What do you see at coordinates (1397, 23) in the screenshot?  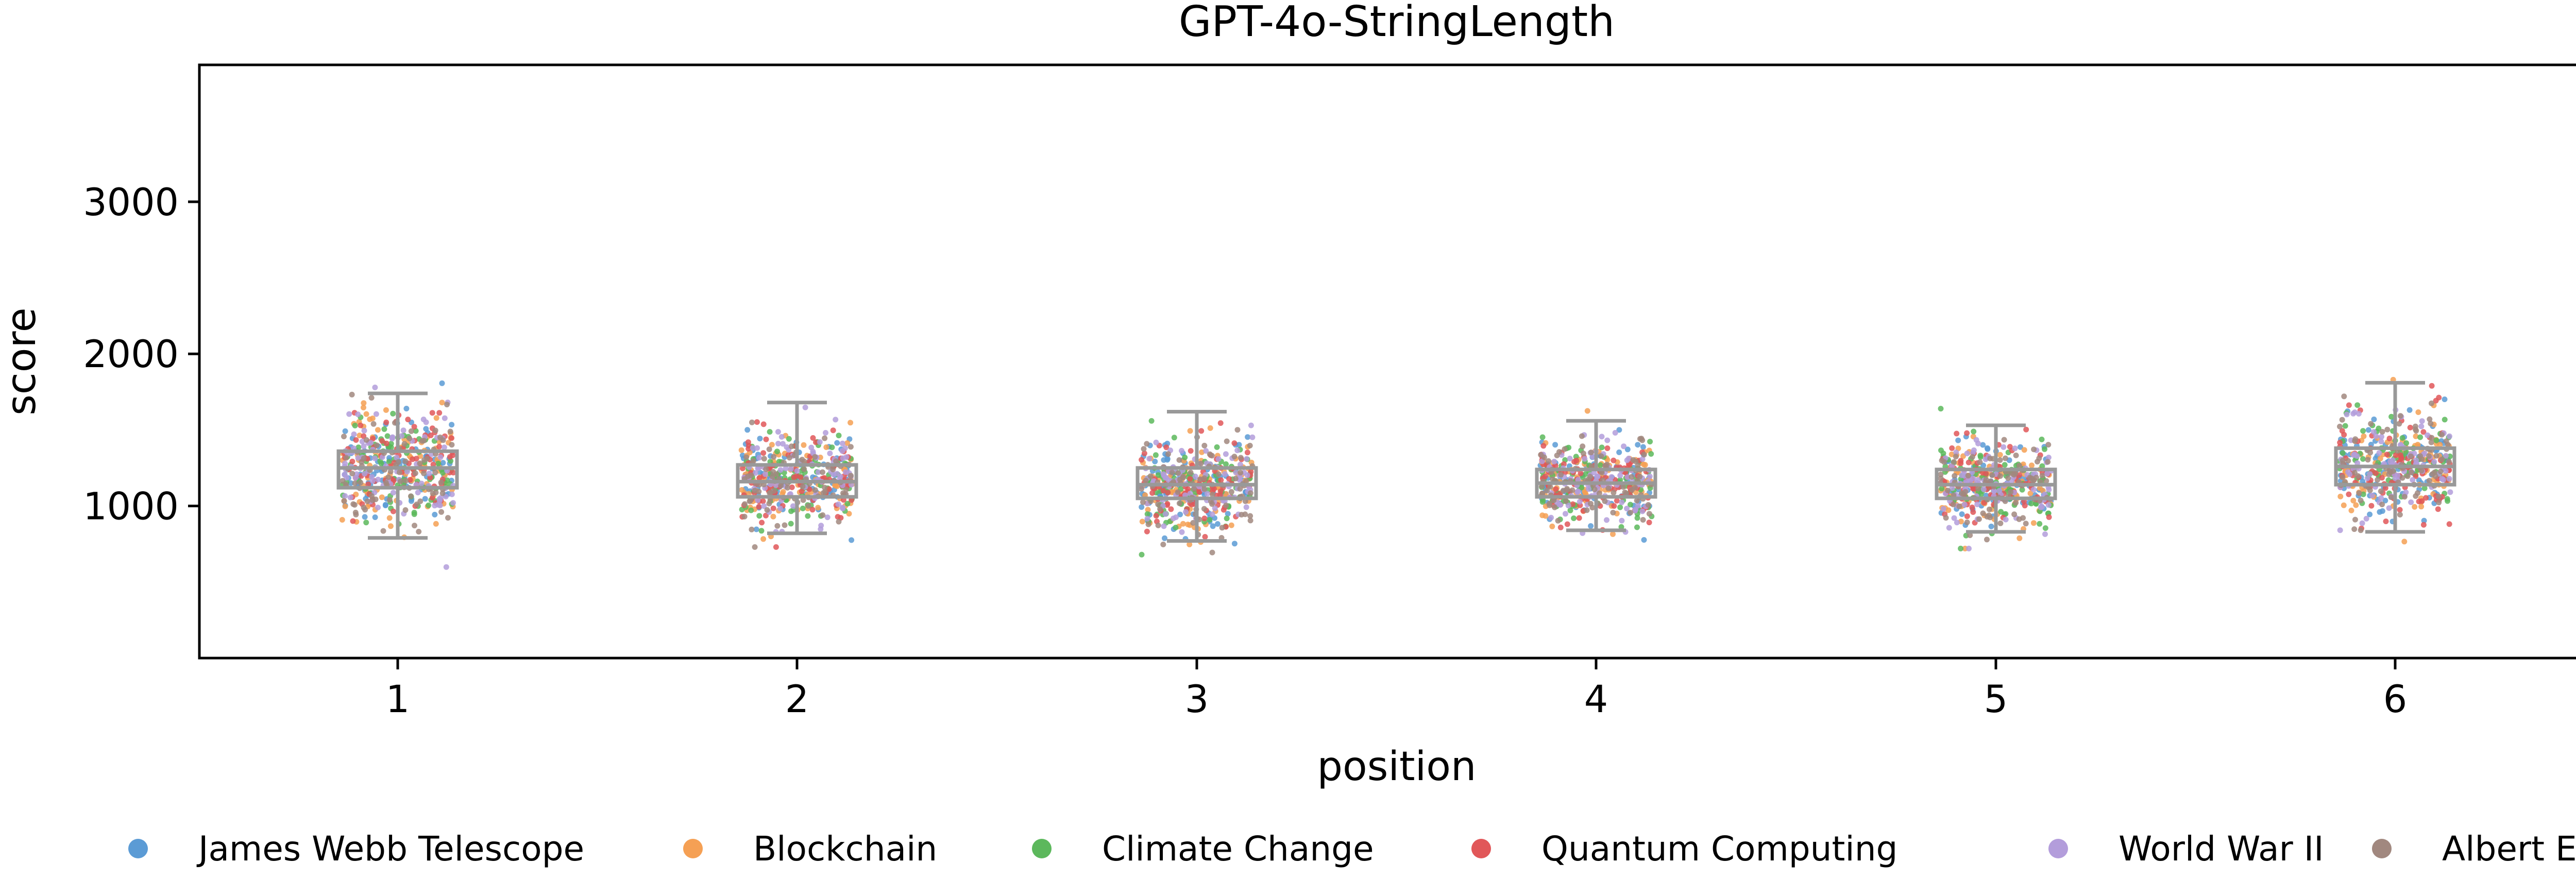 I see `chart-title: GPT-4o-StringLength` at bounding box center [1397, 23].